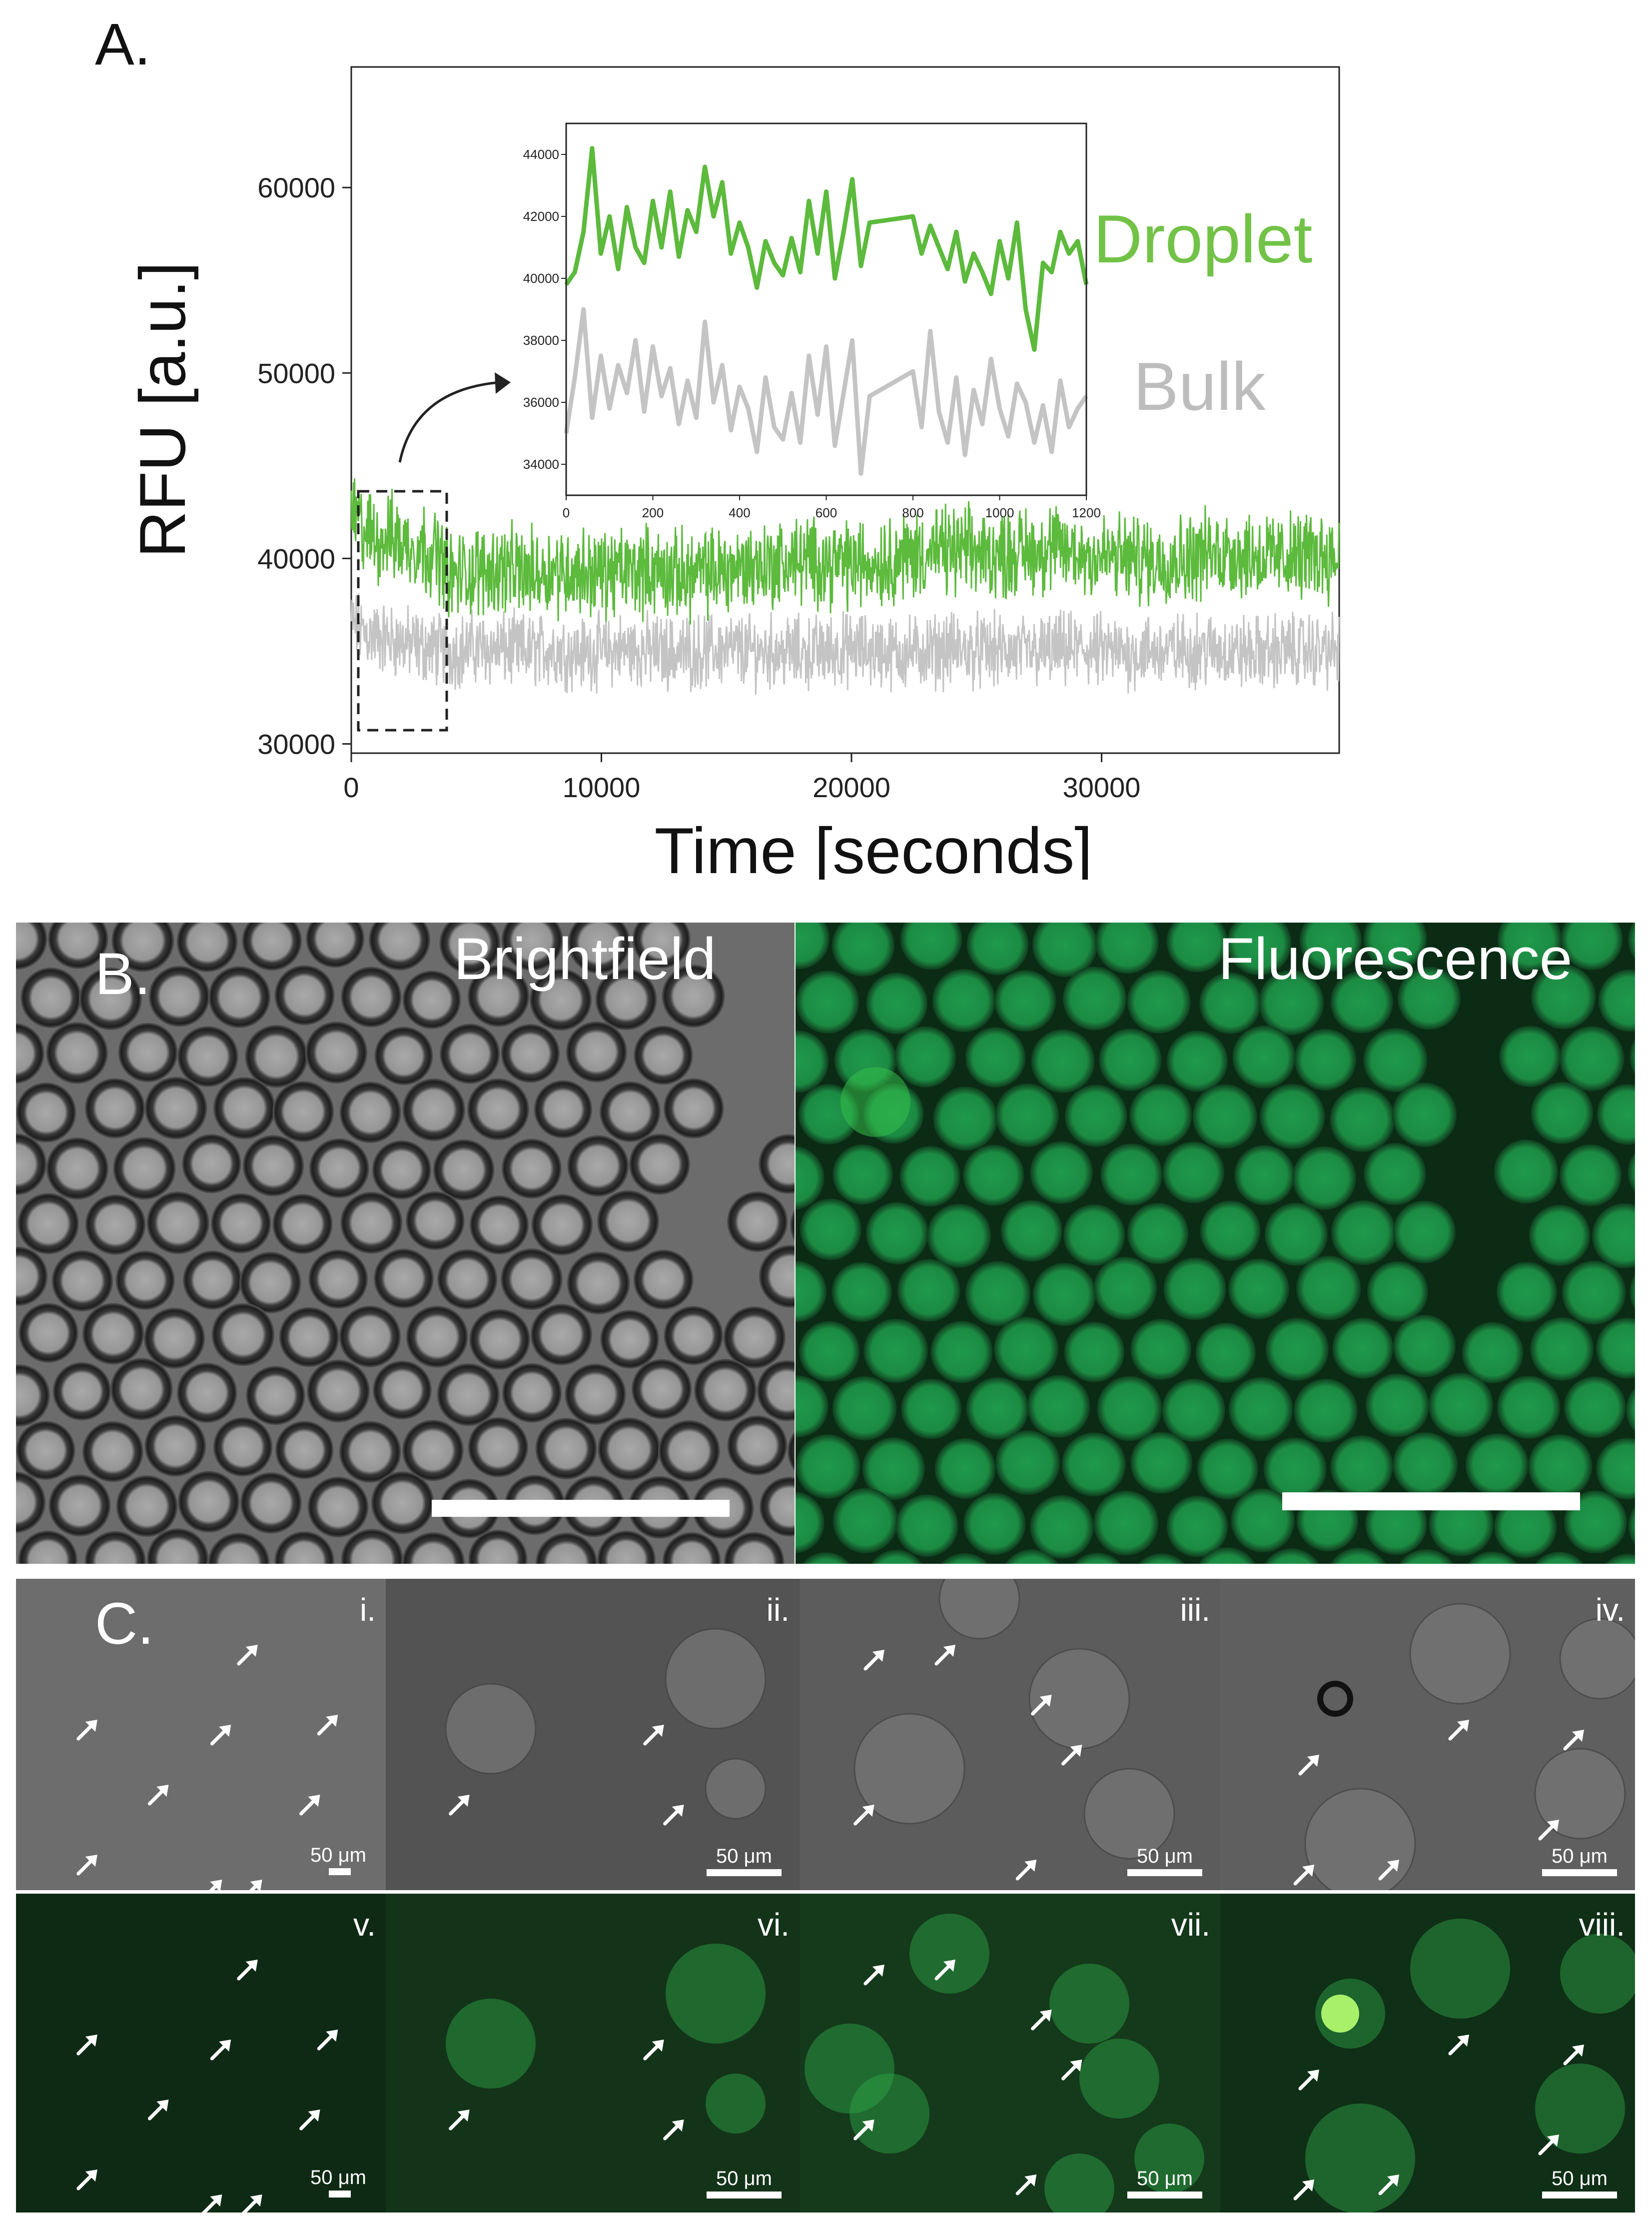 This screenshot has width=1652, height=2231. Describe the element at coordinates (296, 744) in the screenshot. I see `y-tick-label: 30000` at that location.